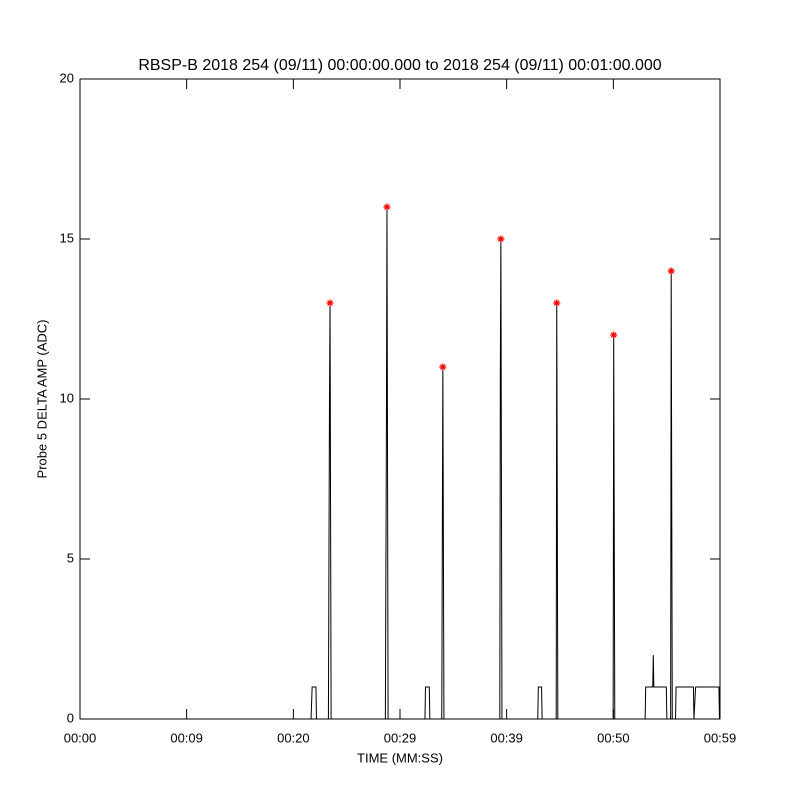 The image size is (800, 800). What do you see at coordinates (613, 737) in the screenshot?
I see `x-tick-label: 00:50` at bounding box center [613, 737].